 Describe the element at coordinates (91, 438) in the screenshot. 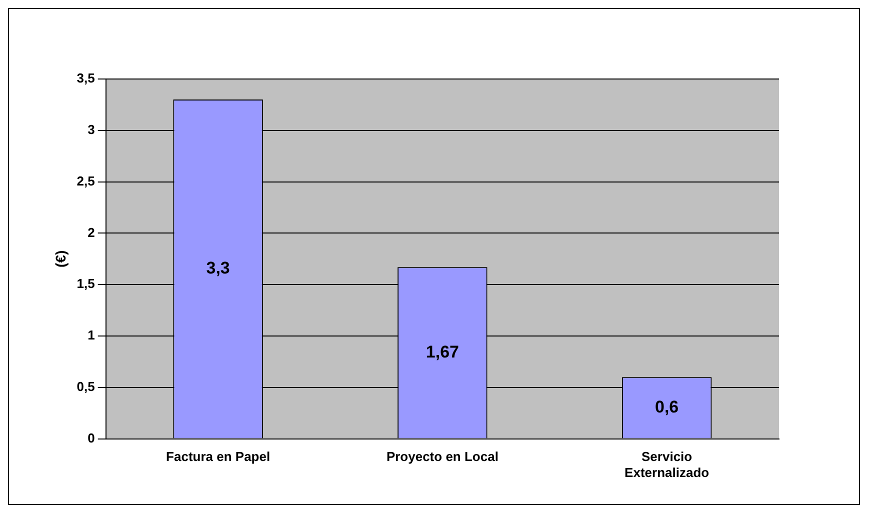

I see `y-tick-label: 0` at that location.